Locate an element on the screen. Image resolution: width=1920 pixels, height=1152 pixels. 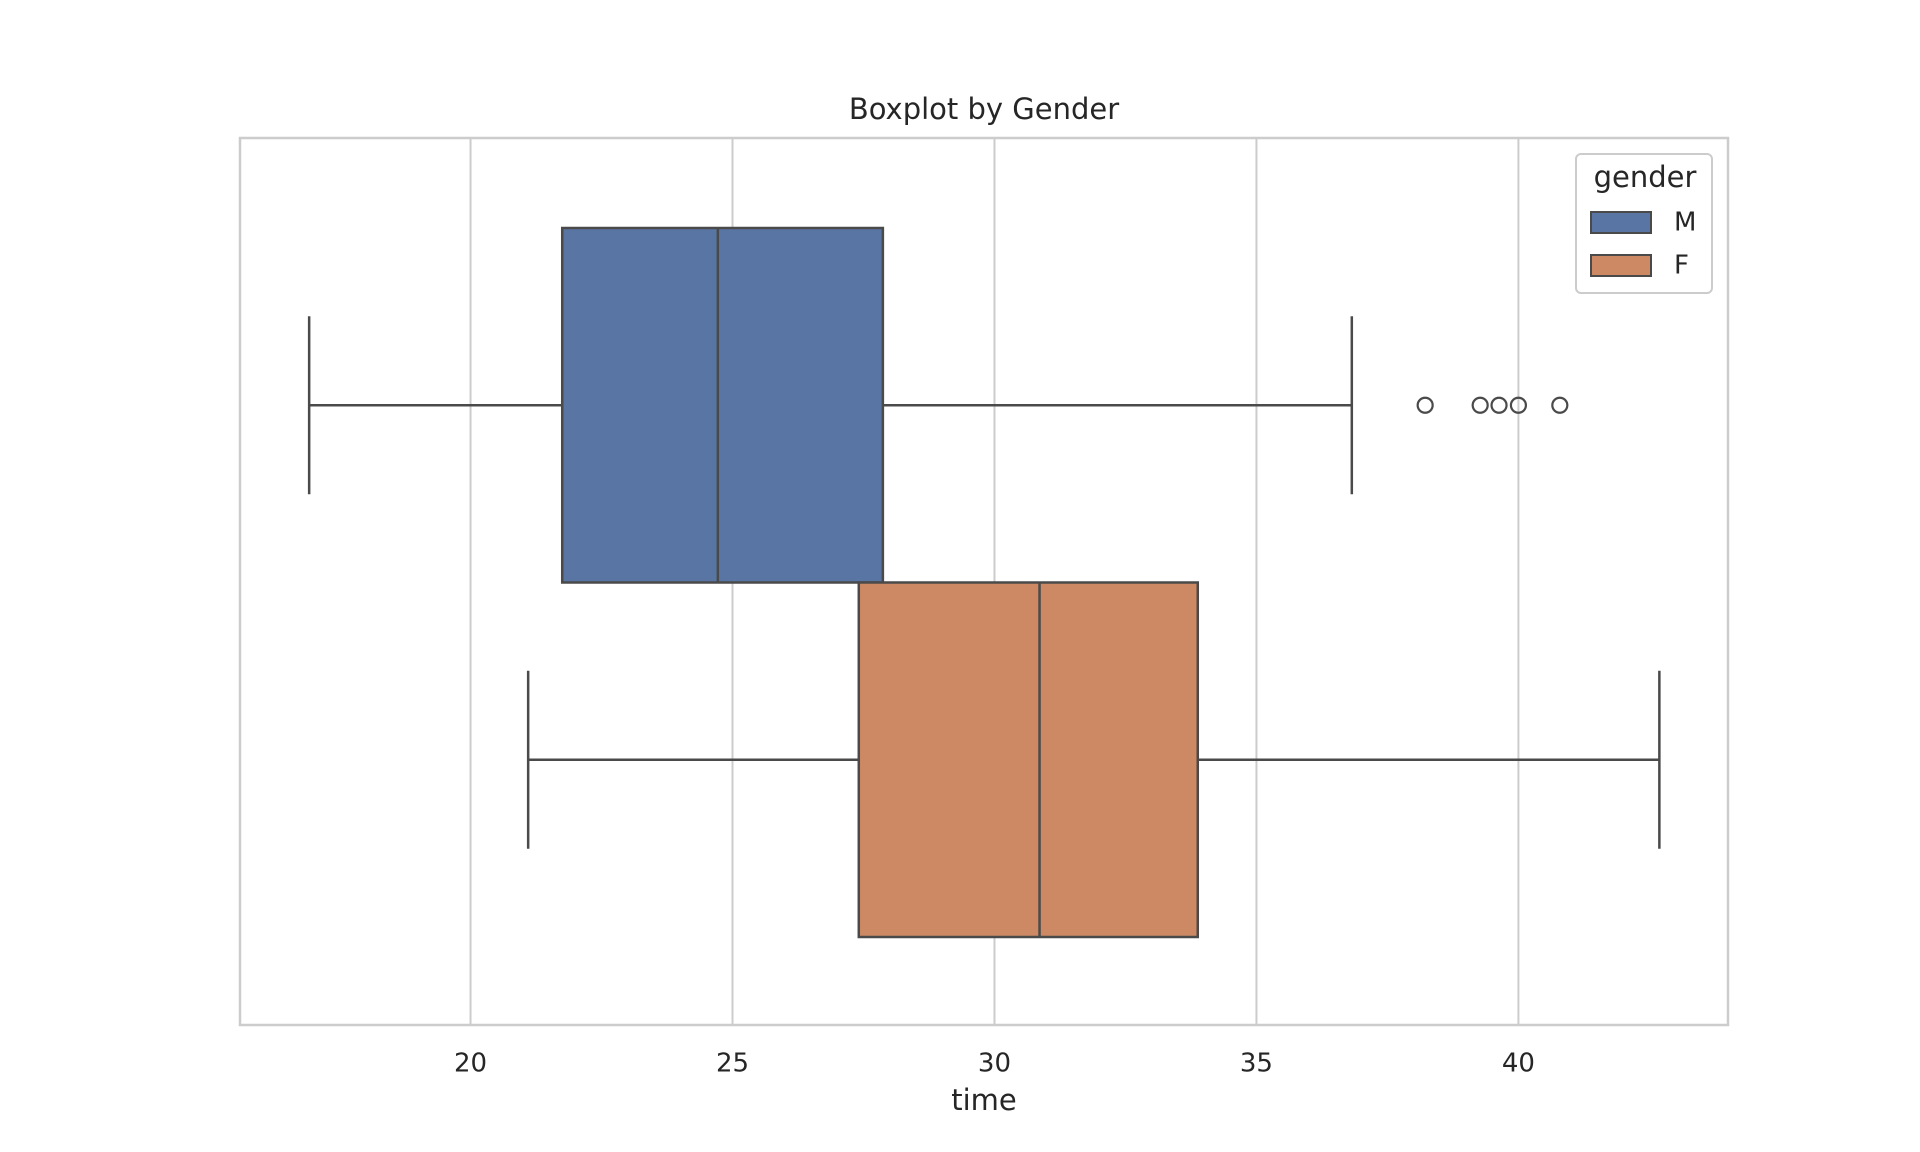
x-tick-label: 30 is located at coordinates (994, 1064).